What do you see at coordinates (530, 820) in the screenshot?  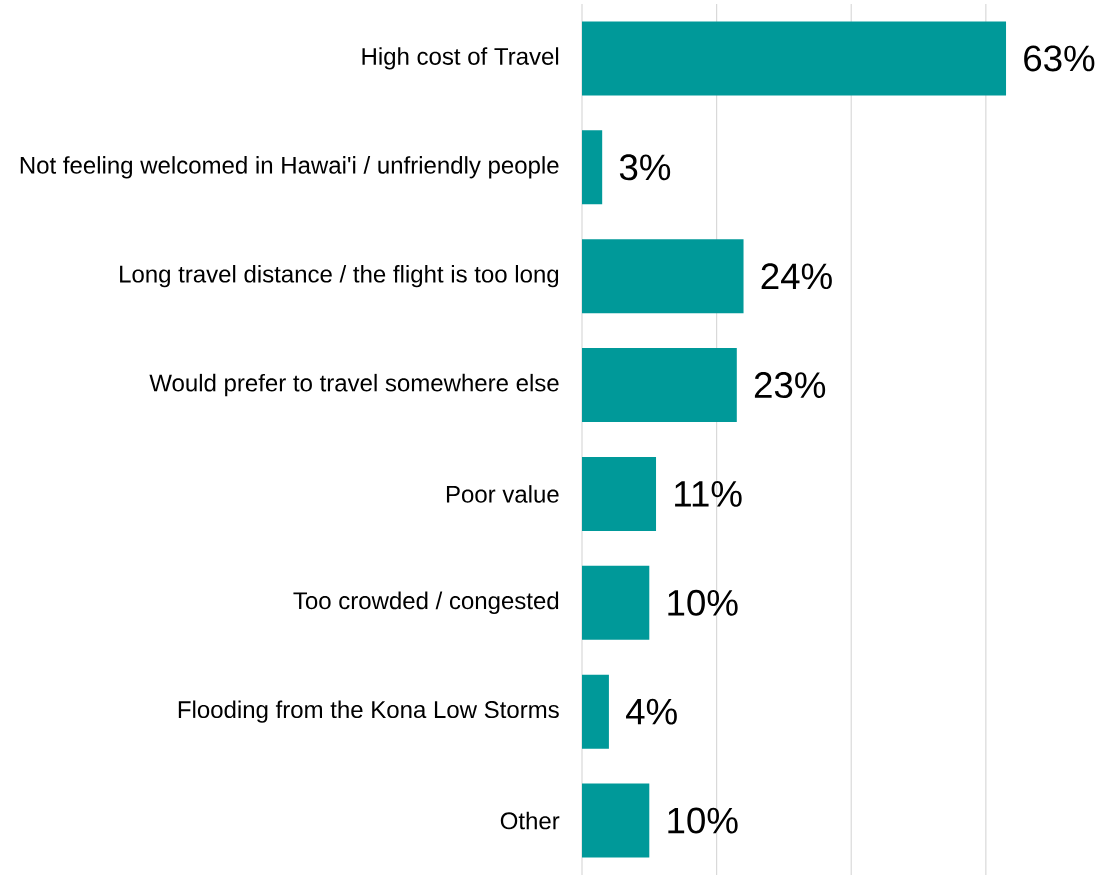 I see `y-tick-label: Other` at bounding box center [530, 820].